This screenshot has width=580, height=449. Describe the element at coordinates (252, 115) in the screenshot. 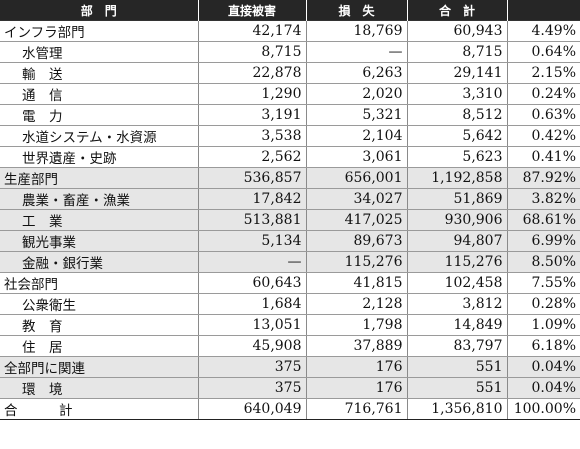

I see `direct-damage-cell: 3,191` at that location.